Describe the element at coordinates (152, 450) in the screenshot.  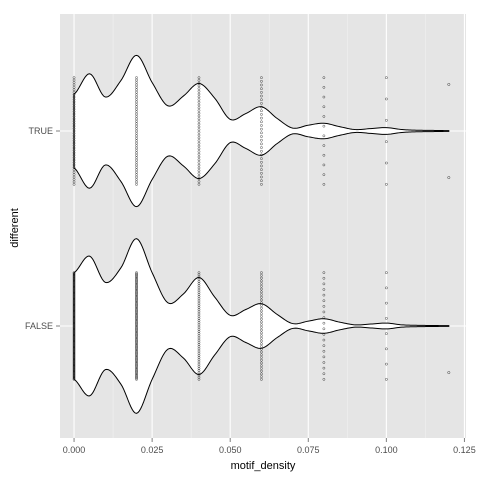
I see `x-tick-label: 0.025` at that location.